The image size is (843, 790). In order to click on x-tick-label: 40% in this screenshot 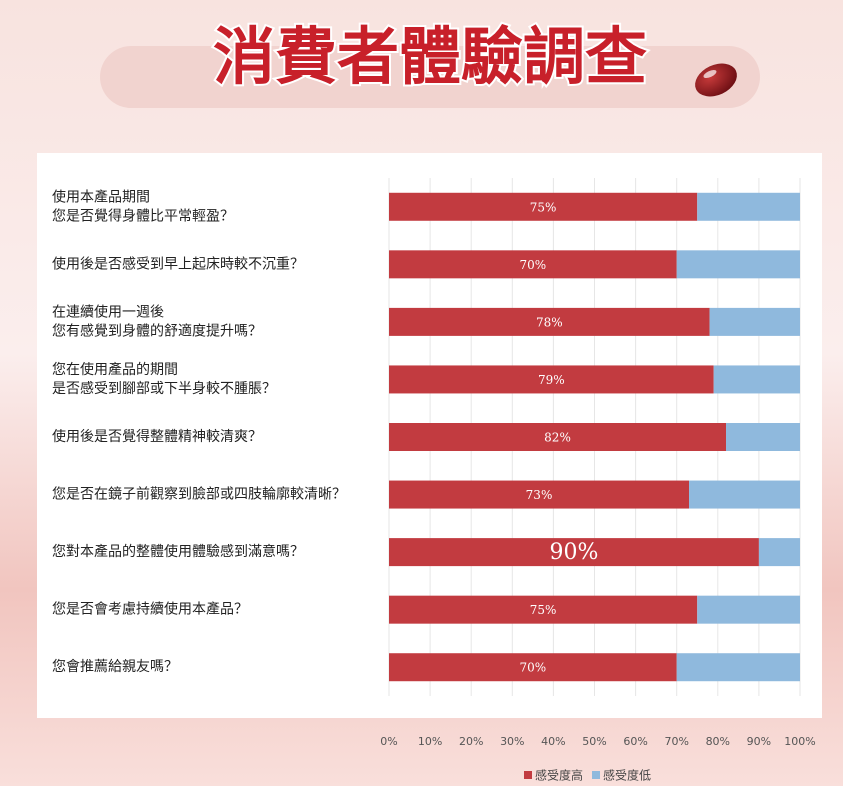, I will do `click(553, 741)`.